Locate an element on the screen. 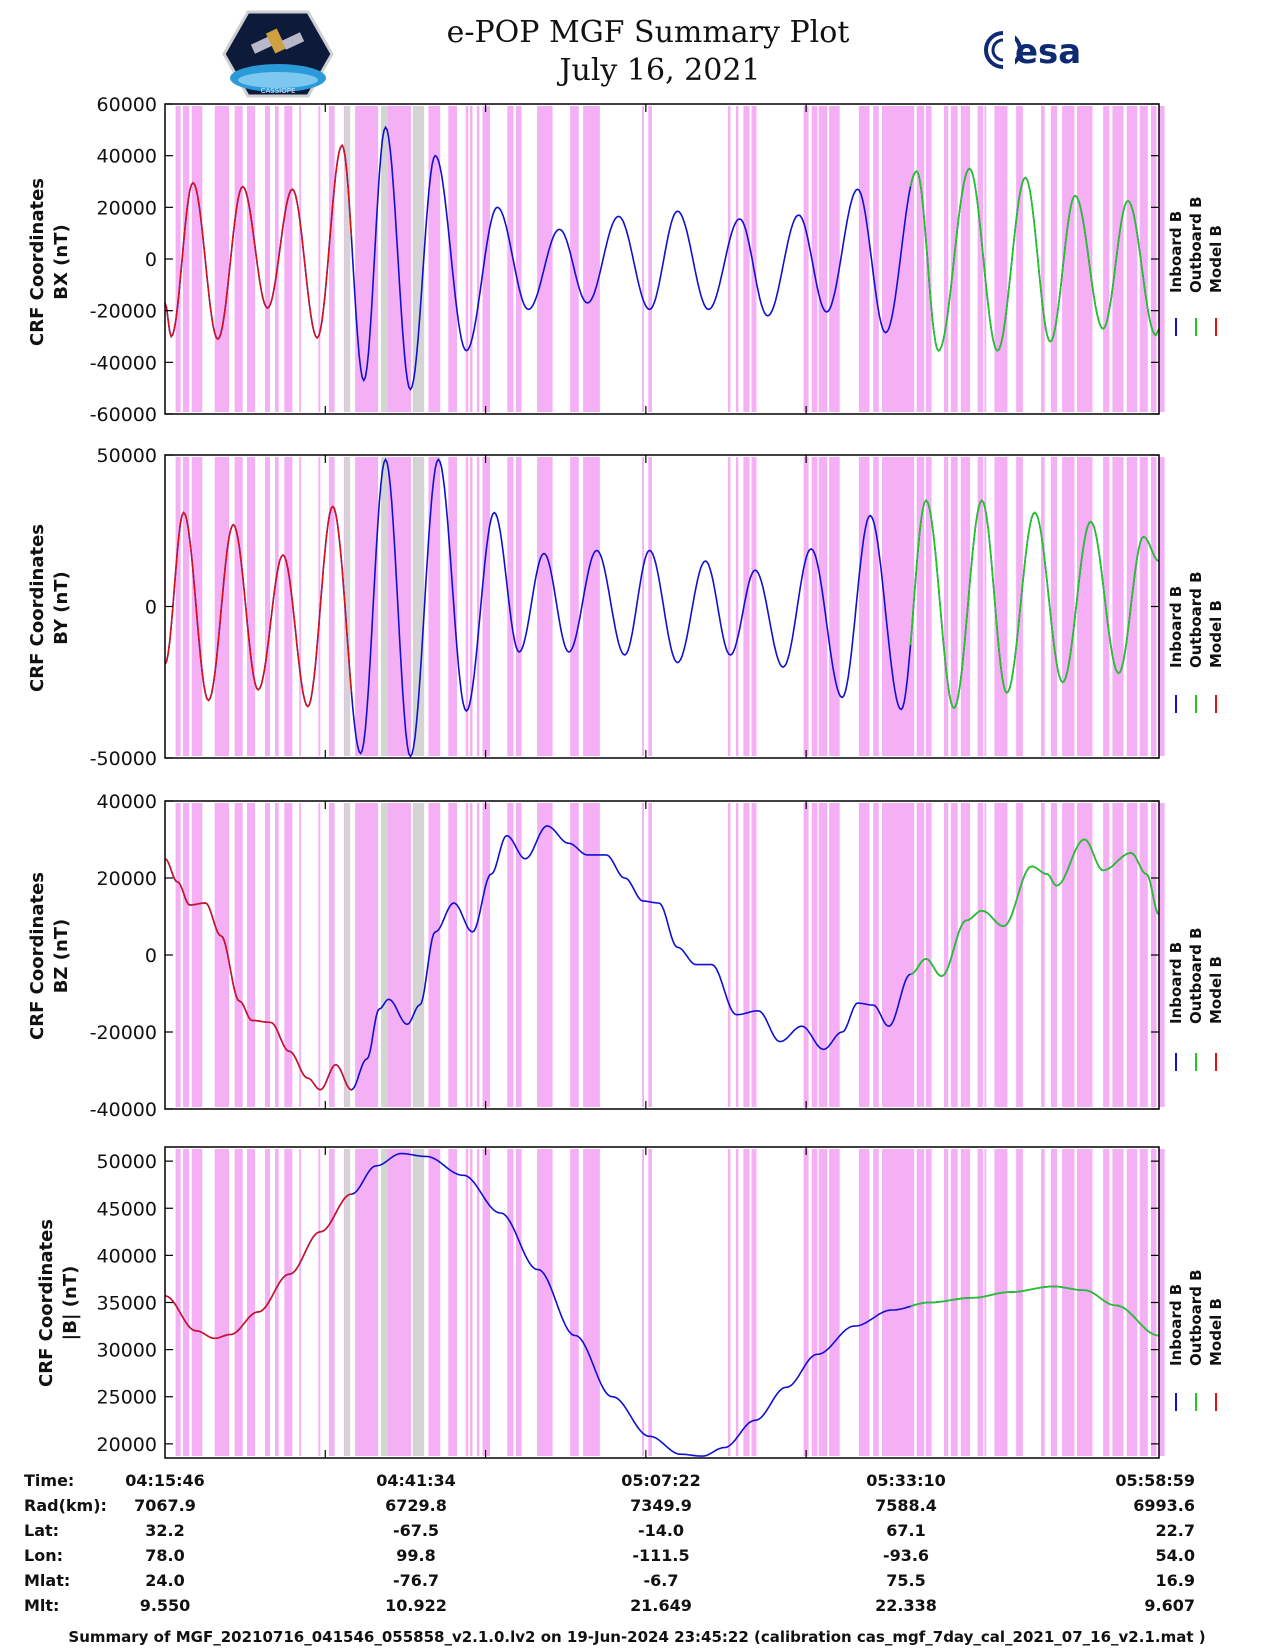 This screenshot has width=1275, height=1650. info-cell: 9.550 is located at coordinates (165, 1605).